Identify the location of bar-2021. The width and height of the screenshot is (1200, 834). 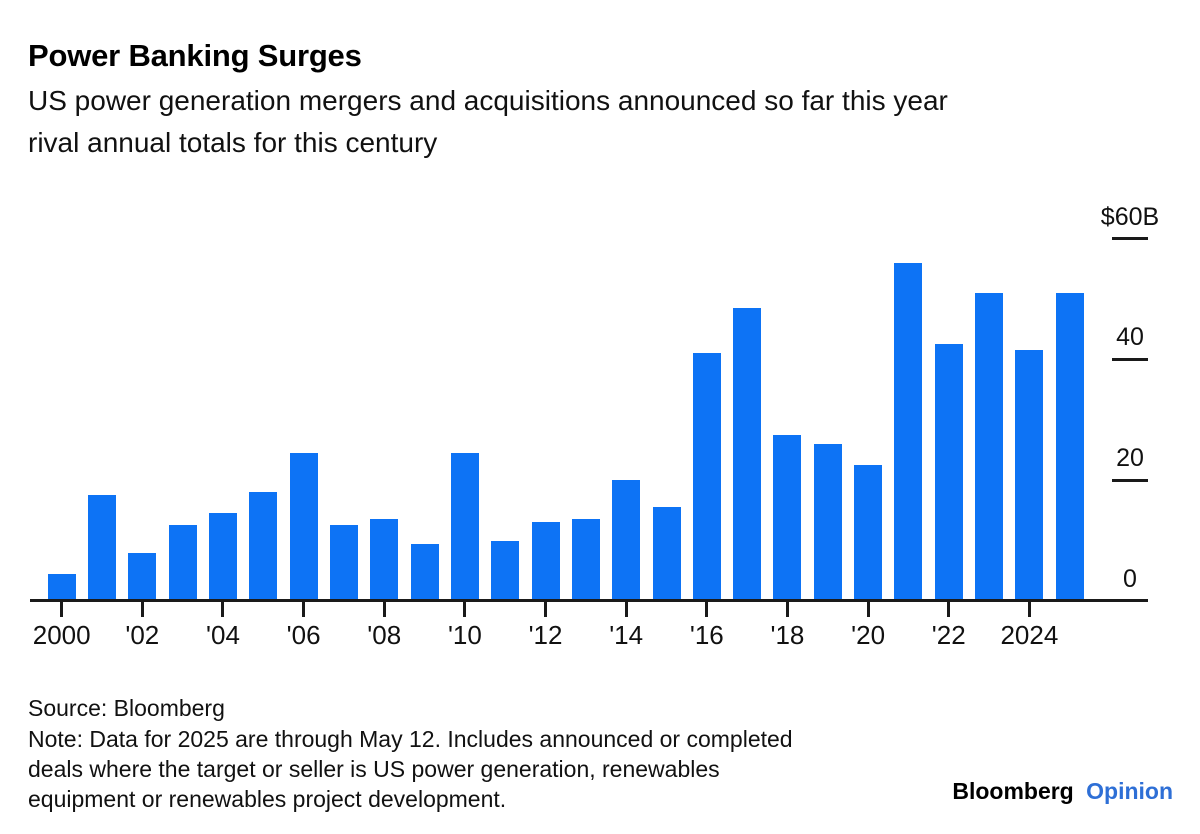
(908, 431).